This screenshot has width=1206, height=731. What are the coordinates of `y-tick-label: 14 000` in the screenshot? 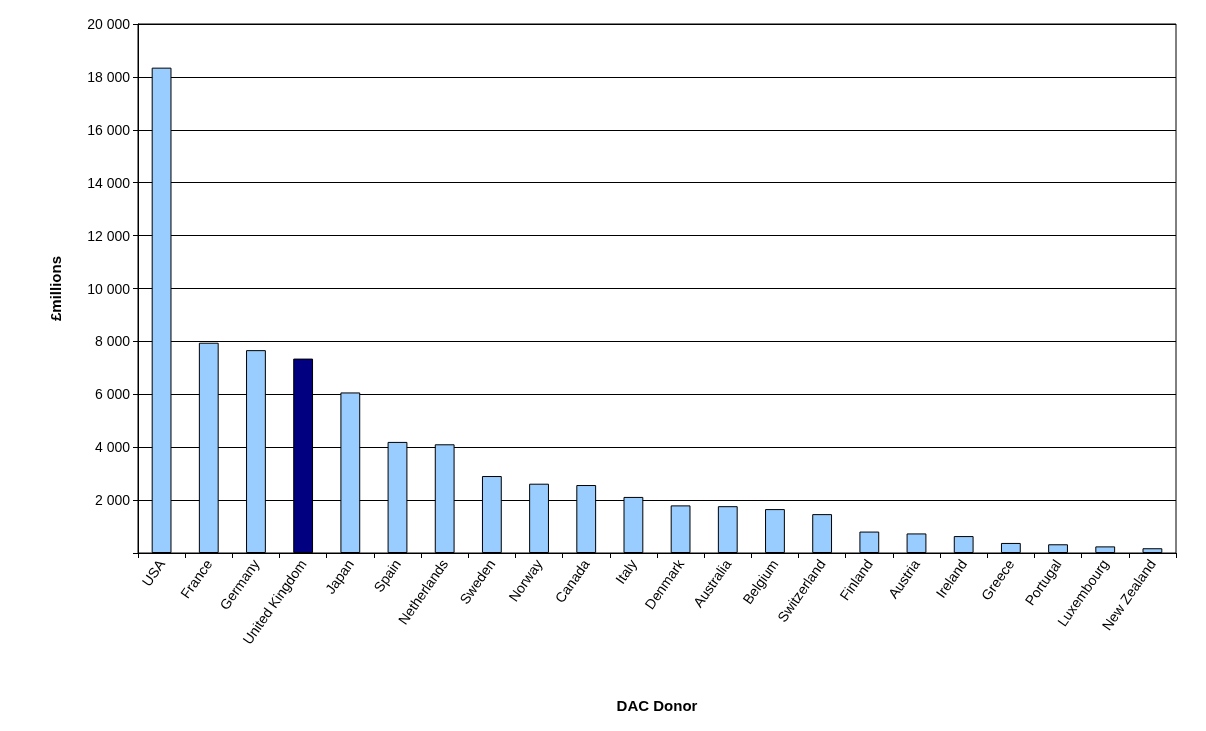 It's located at (109, 182).